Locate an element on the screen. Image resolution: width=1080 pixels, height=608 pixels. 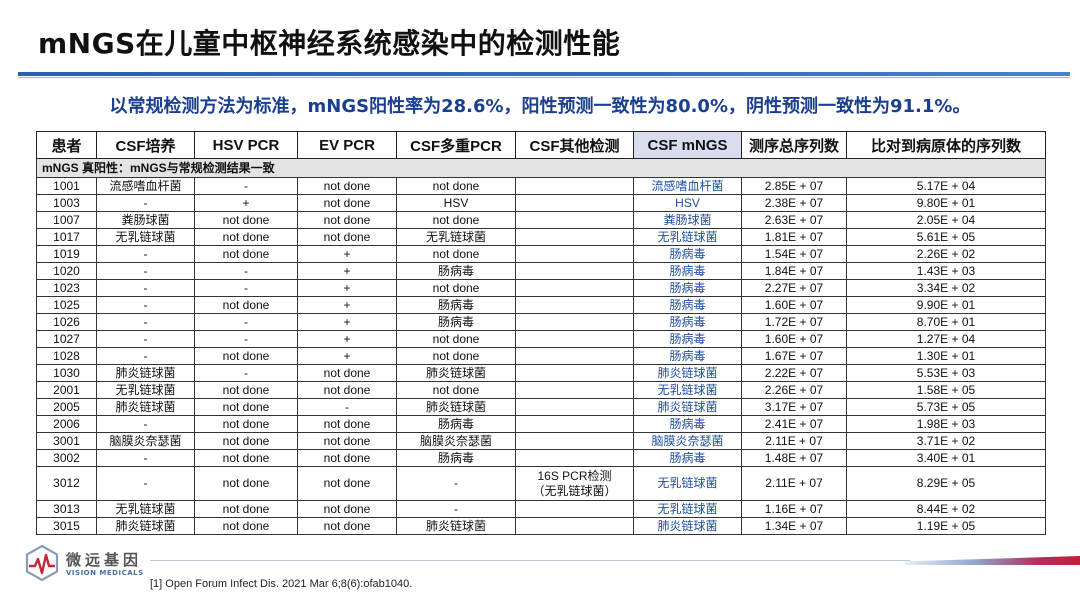
cell-multiline-text: 16S PCR检测 （无乳链球菌） is located at coordinates (574, 483).